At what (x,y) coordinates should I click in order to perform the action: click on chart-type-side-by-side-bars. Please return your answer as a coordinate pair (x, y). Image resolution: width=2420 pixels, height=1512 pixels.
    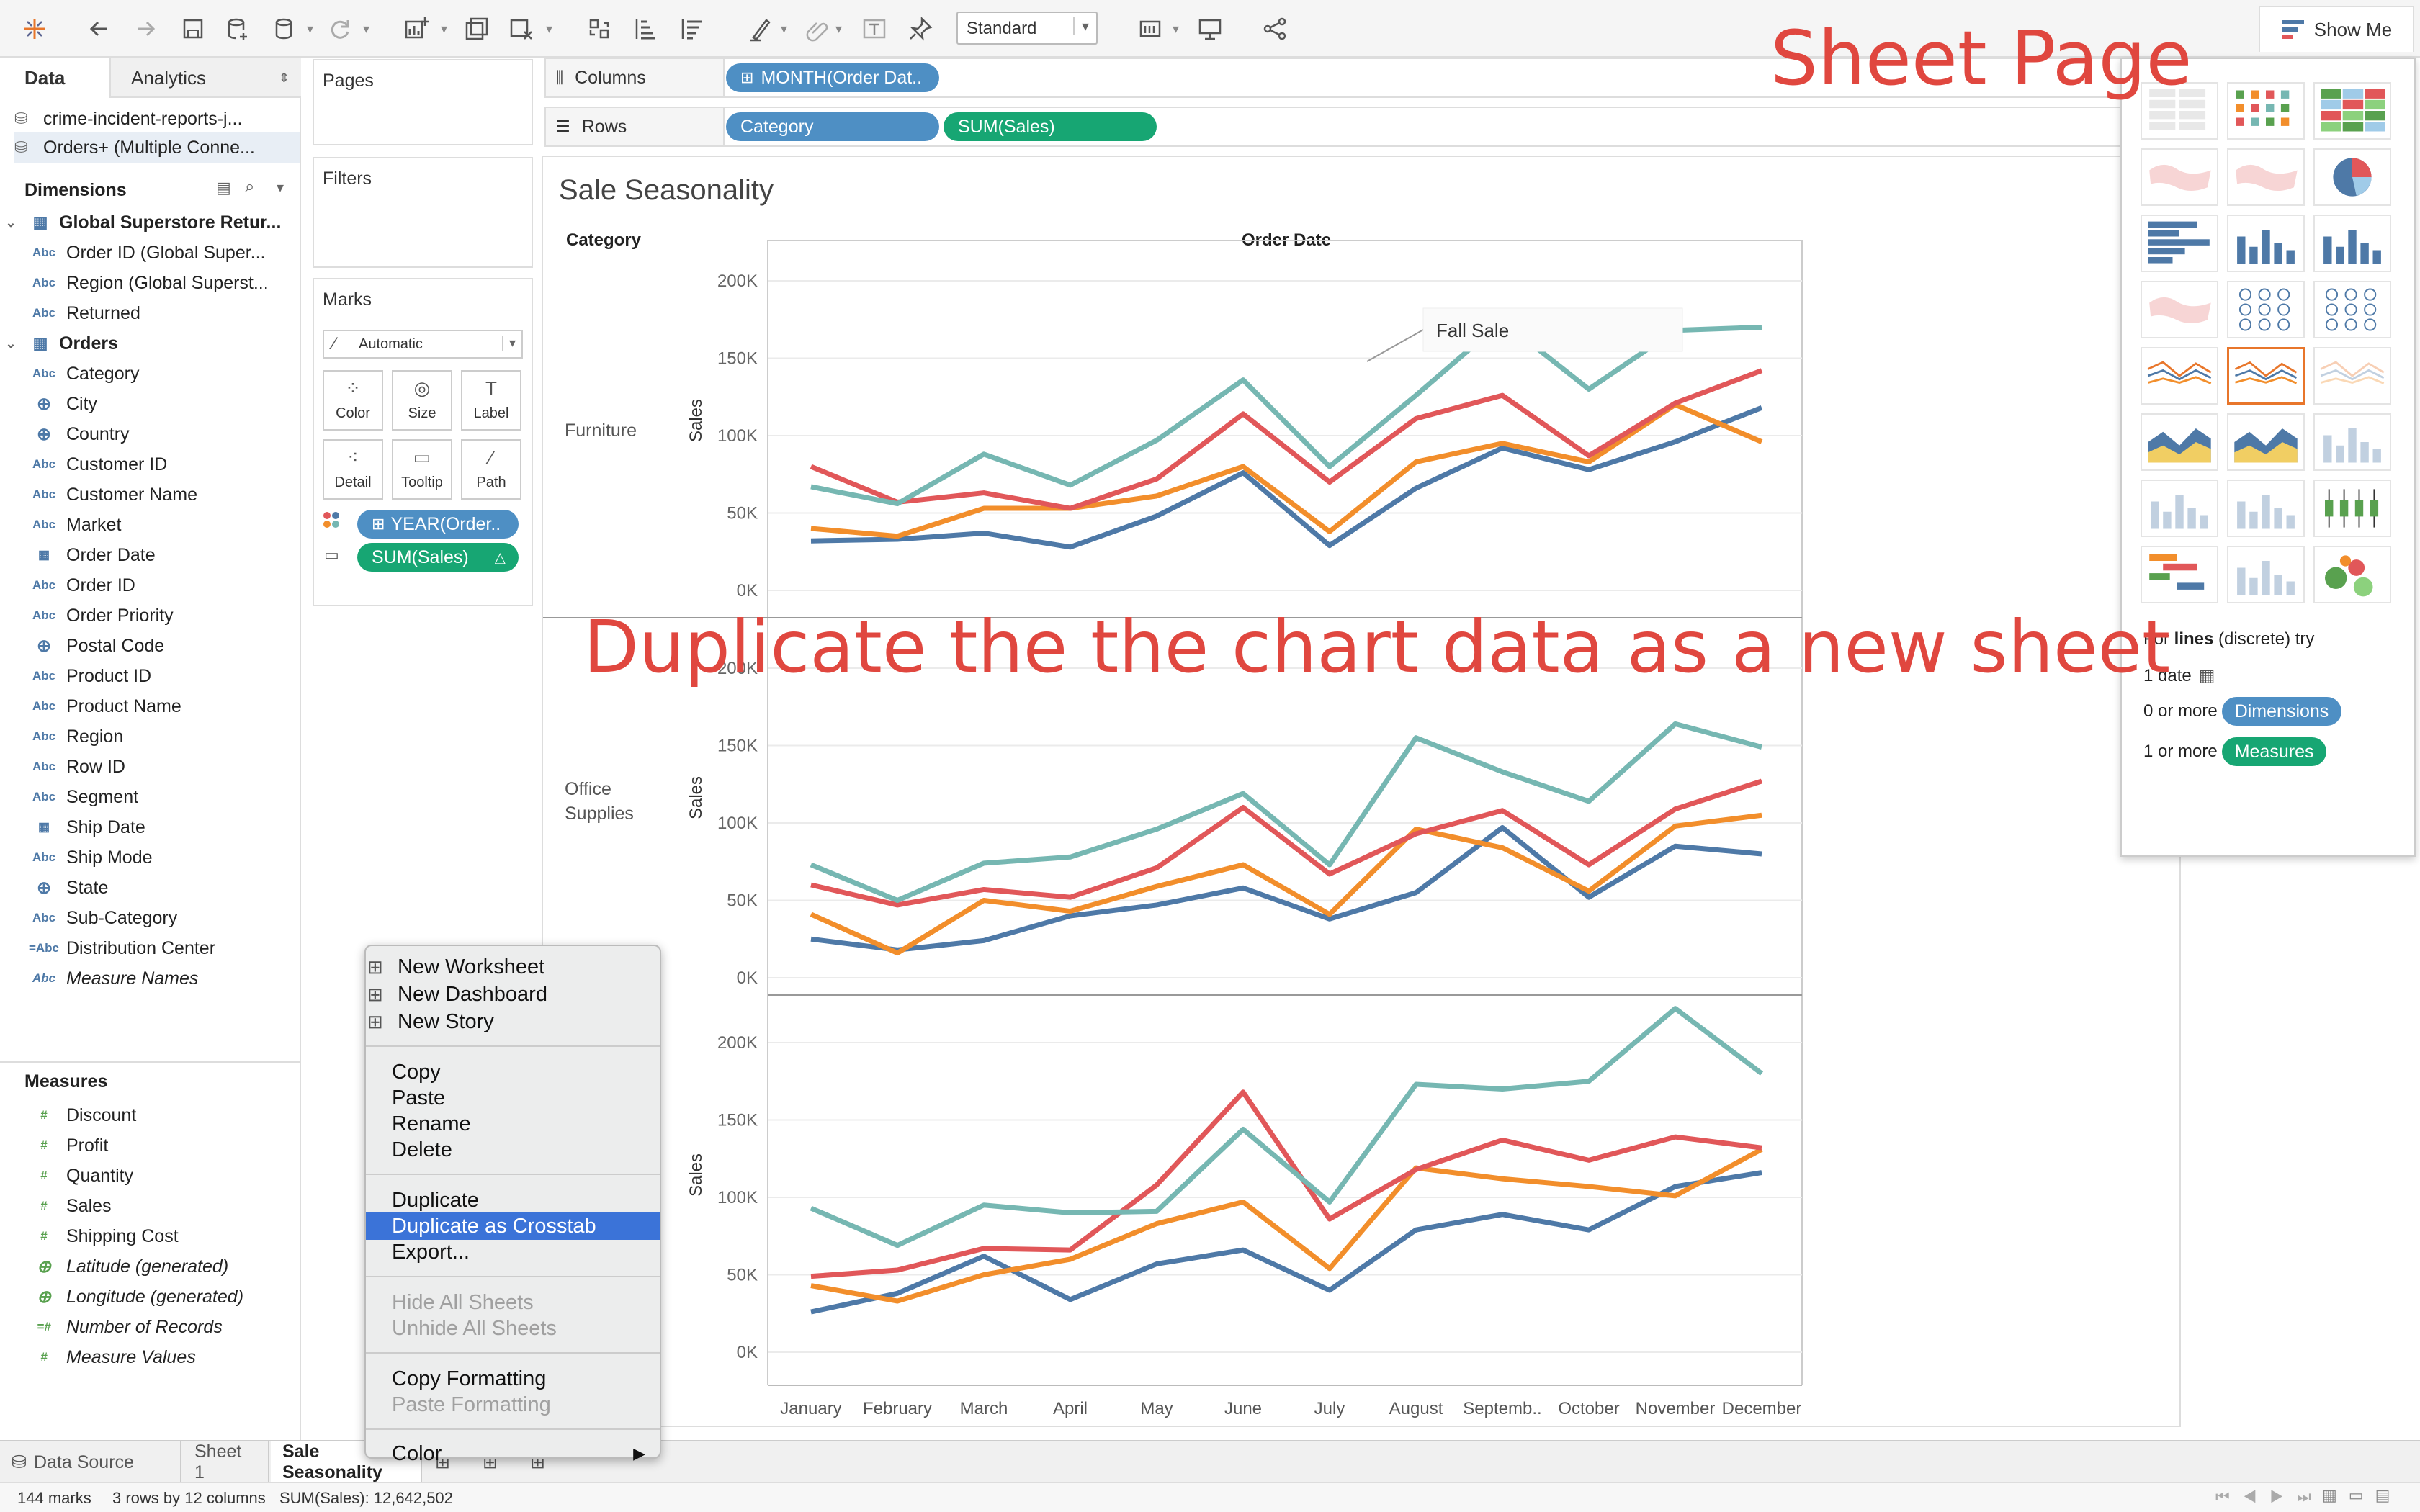
    Looking at the image, I should click on (2352, 243).